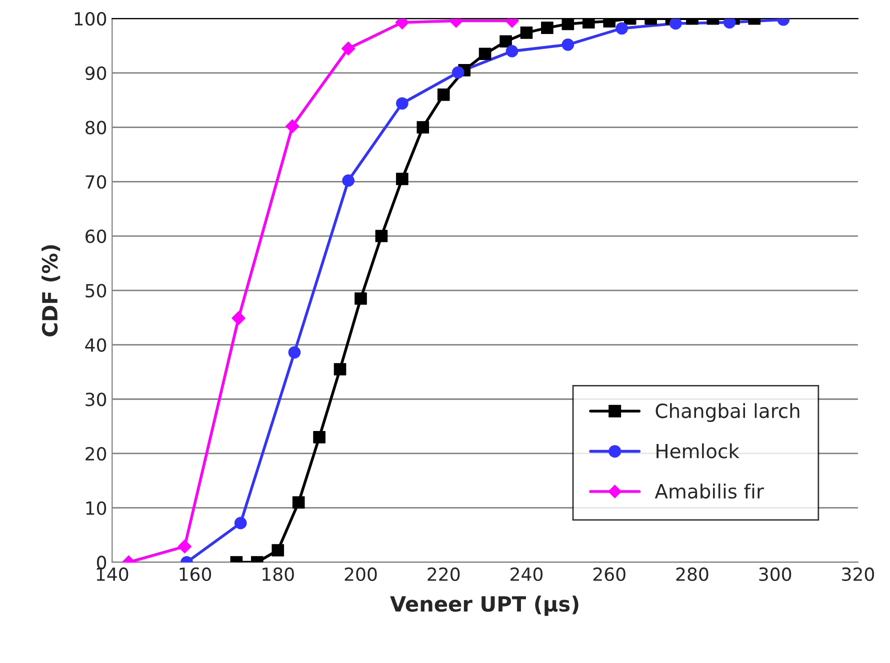 The height and width of the screenshot is (663, 890). Describe the element at coordinates (51, 290) in the screenshot. I see `y-axis-title: CDF (%)` at that location.